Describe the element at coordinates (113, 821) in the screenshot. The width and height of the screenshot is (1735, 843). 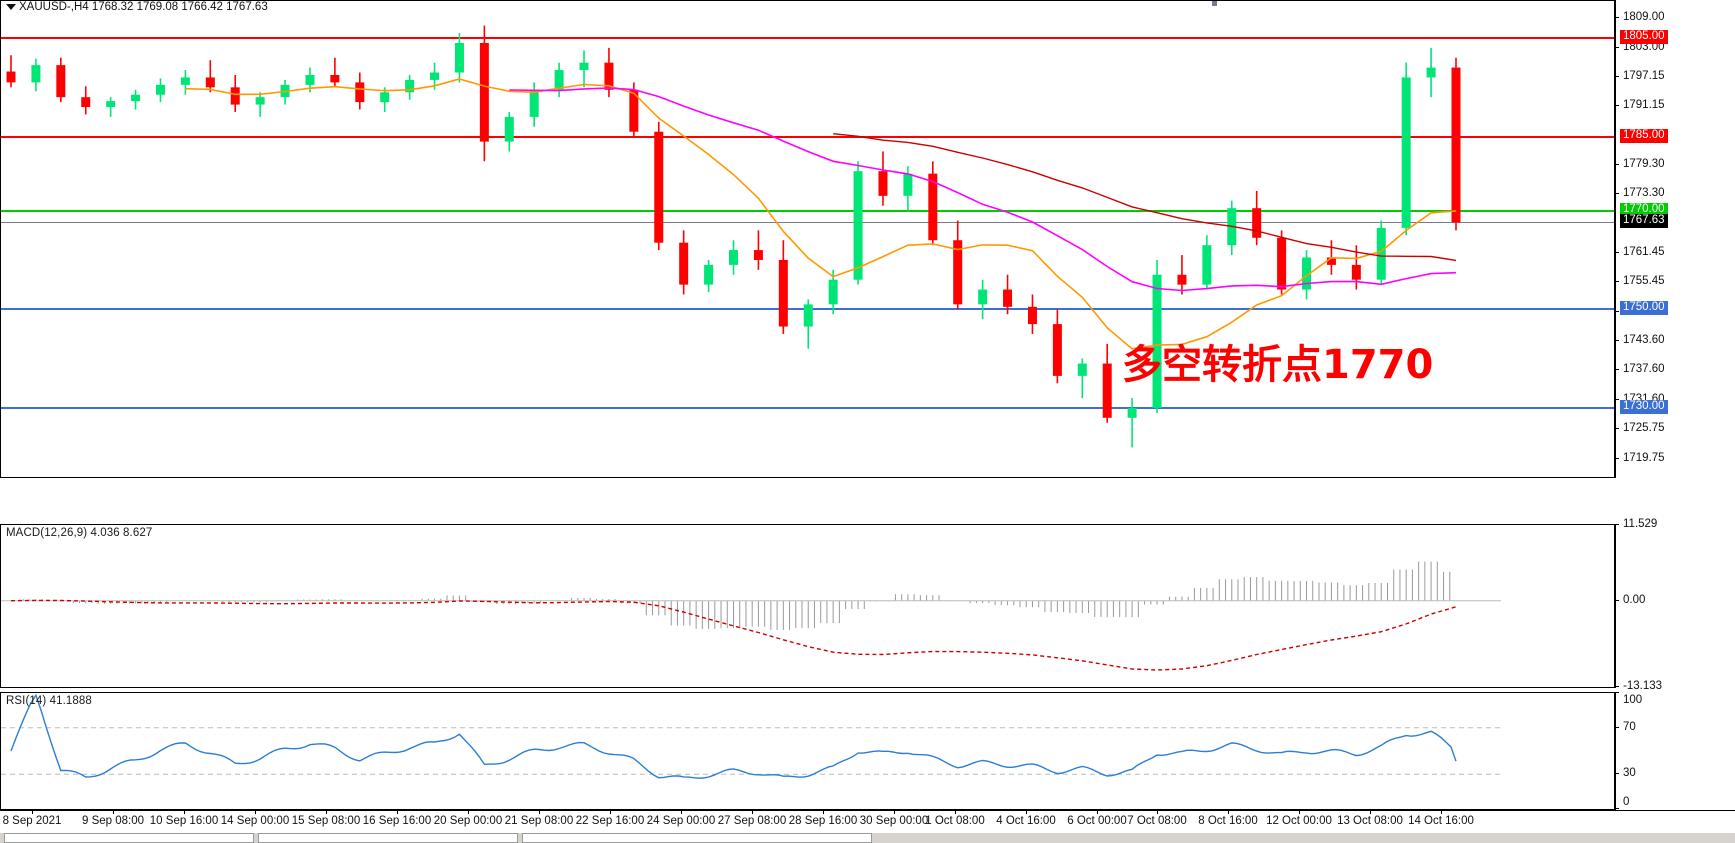
I see `time-axis-label: 9 Sep 08:00` at that location.